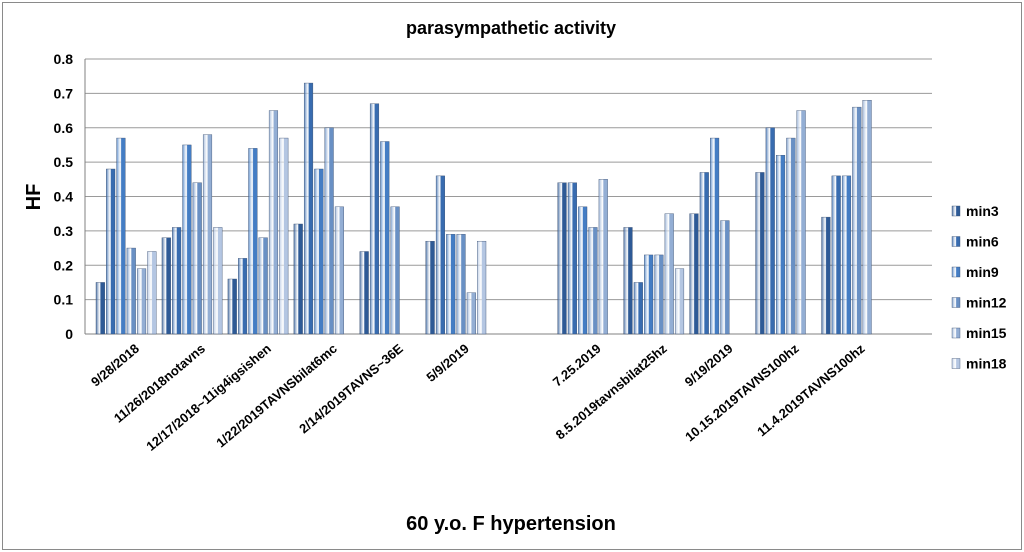  I want to click on chart-title: parasympathetic activity, so click(511, 28).